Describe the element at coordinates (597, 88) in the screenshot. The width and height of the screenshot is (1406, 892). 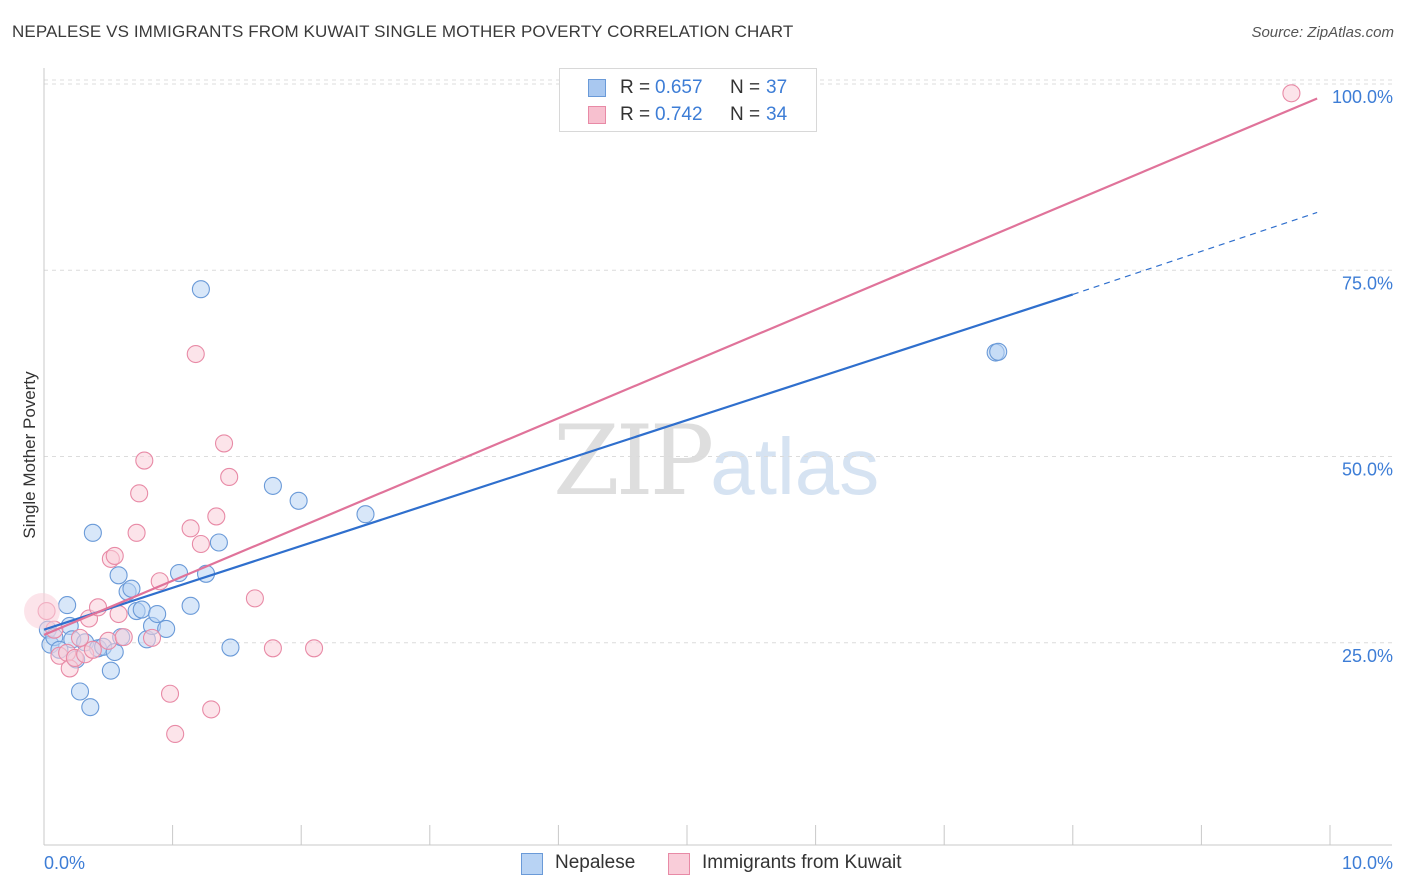
I see `legend-swatch-nepalese` at that location.